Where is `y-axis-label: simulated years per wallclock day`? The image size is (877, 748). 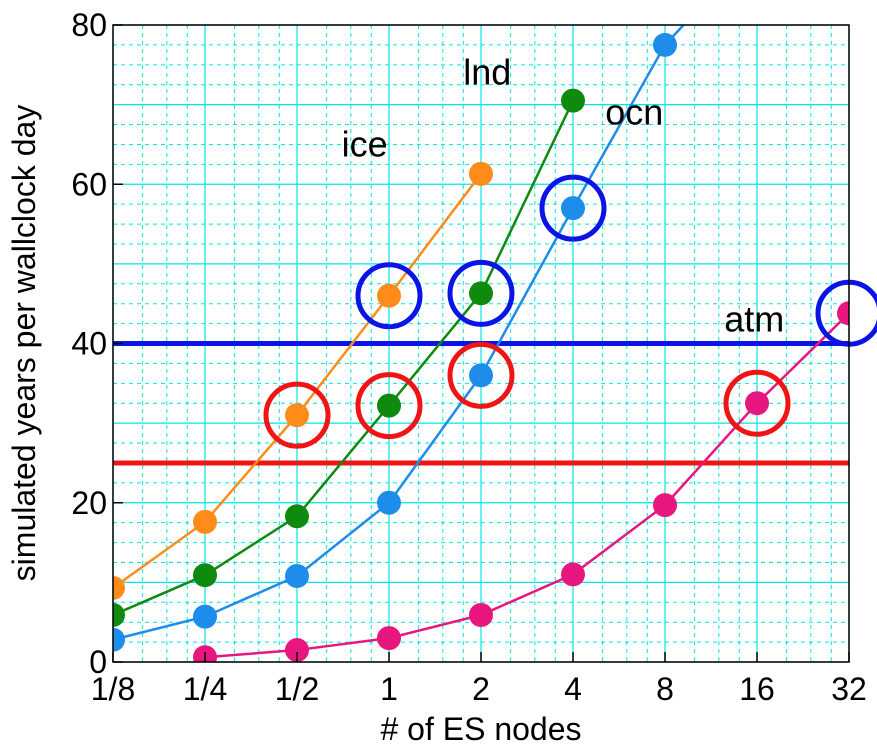 y-axis-label: simulated years per wallclock day is located at coordinates (24, 343).